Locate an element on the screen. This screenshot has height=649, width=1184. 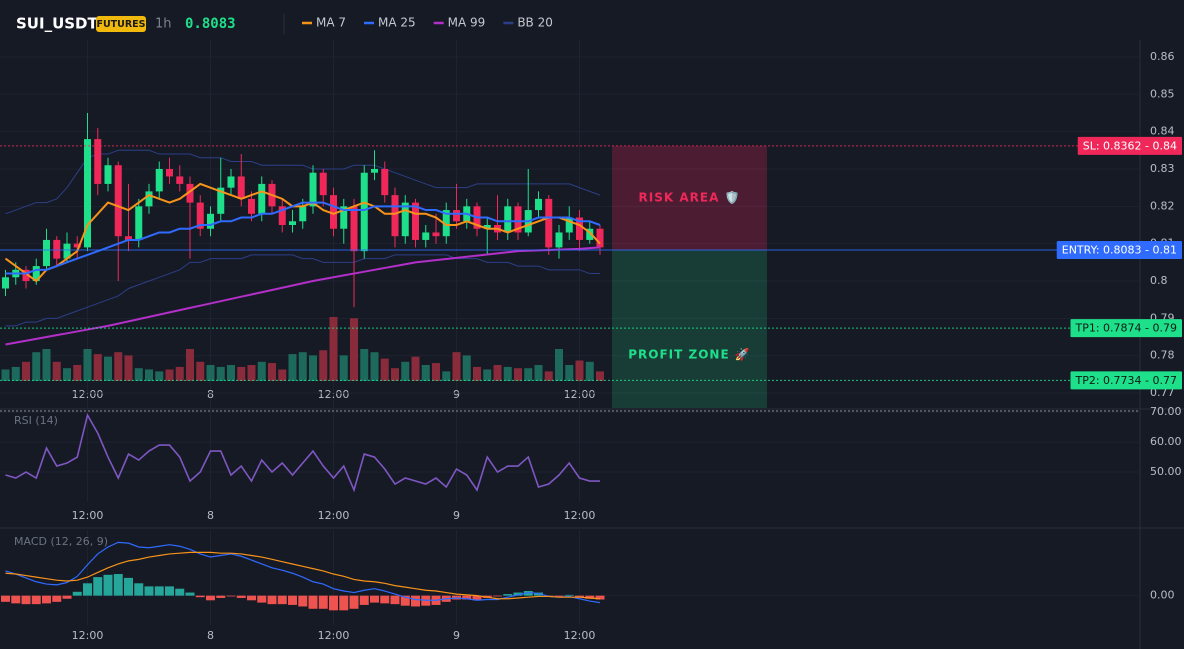
y-tick-label: 0.85 is located at coordinates (1162, 93).